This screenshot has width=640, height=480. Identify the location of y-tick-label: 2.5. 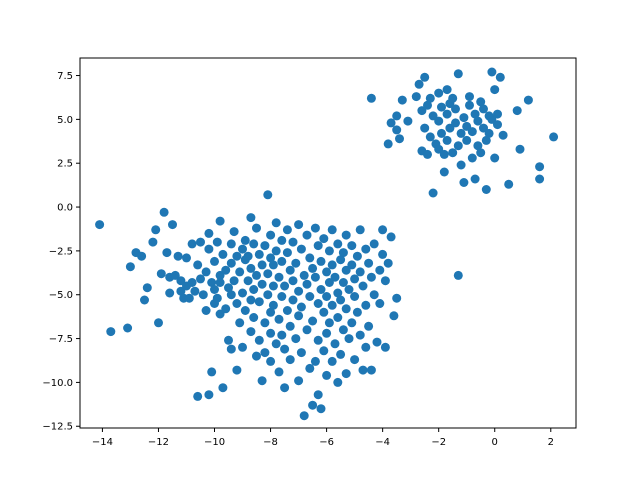
(65, 164).